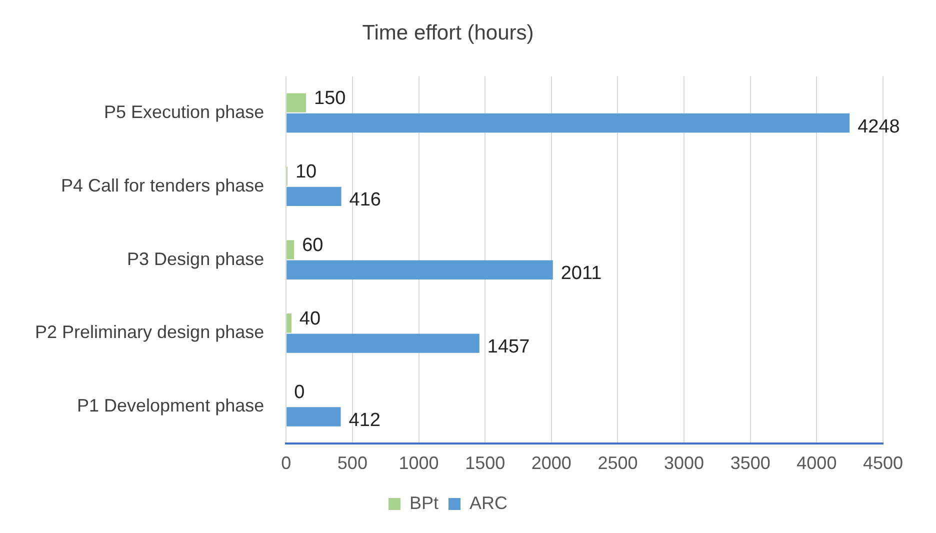  Describe the element at coordinates (299, 392) in the screenshot. I see `data-label: 0` at that location.